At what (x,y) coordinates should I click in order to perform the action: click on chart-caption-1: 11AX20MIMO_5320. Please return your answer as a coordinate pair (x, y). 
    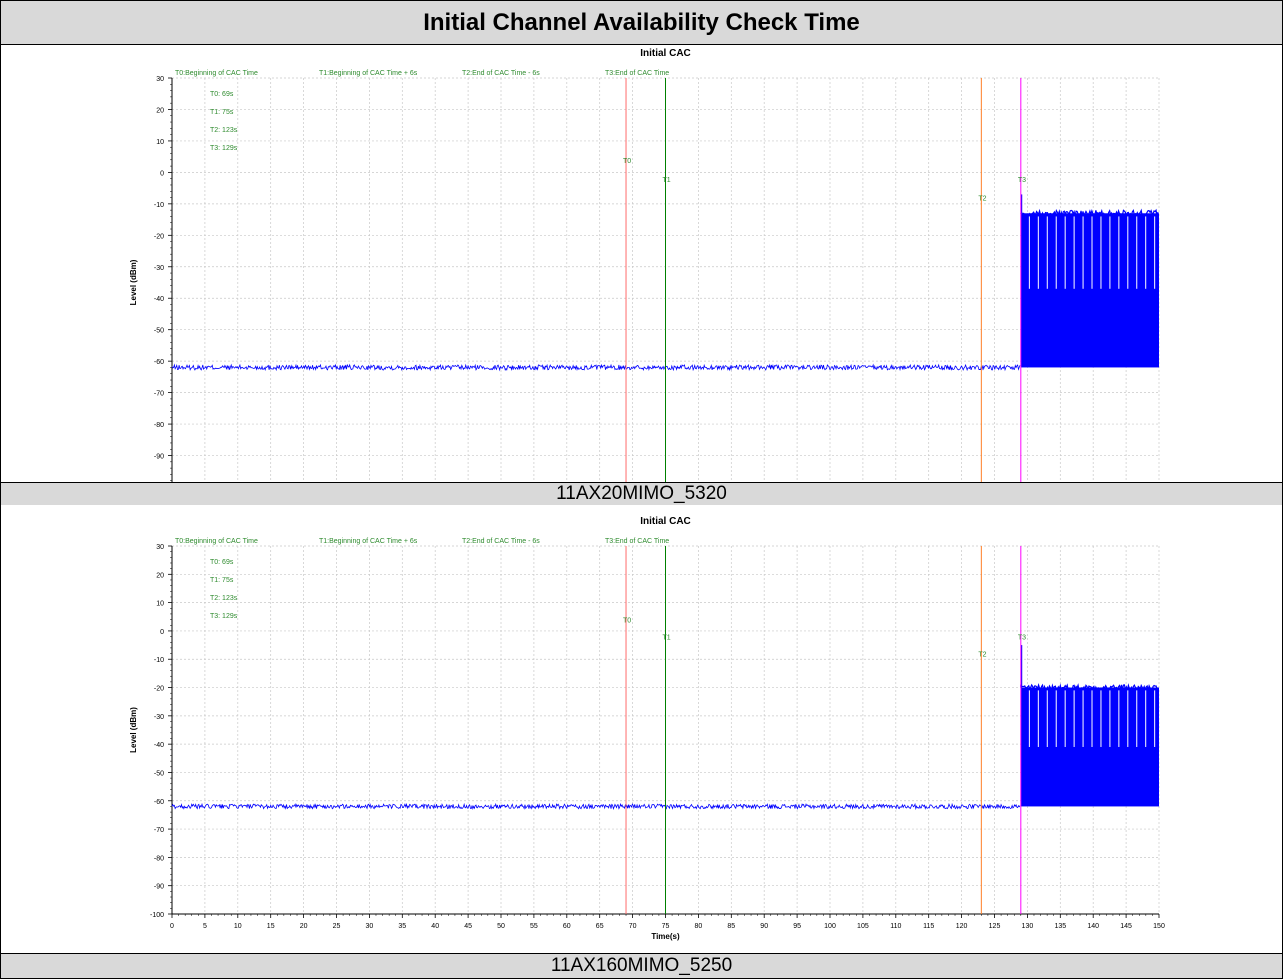
    Looking at the image, I should click on (641, 493).